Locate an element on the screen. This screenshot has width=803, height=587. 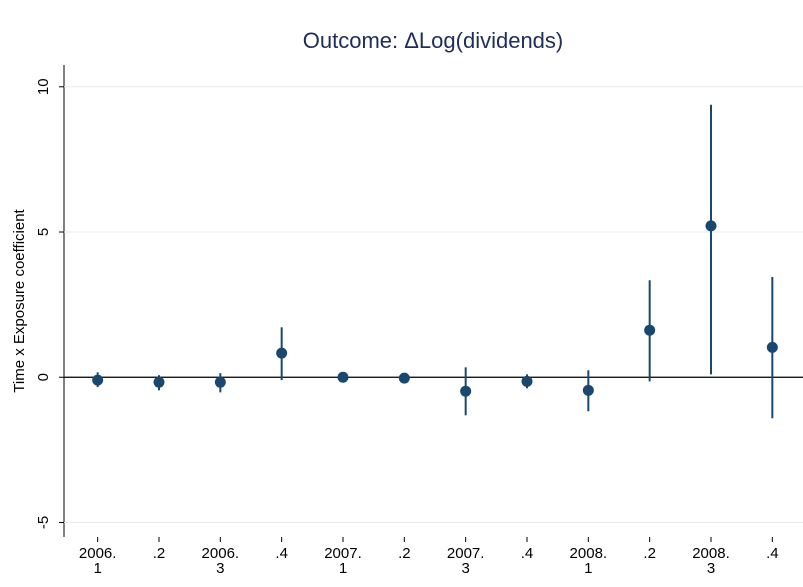
y-tick-label: 10 is located at coordinates (43, 86).